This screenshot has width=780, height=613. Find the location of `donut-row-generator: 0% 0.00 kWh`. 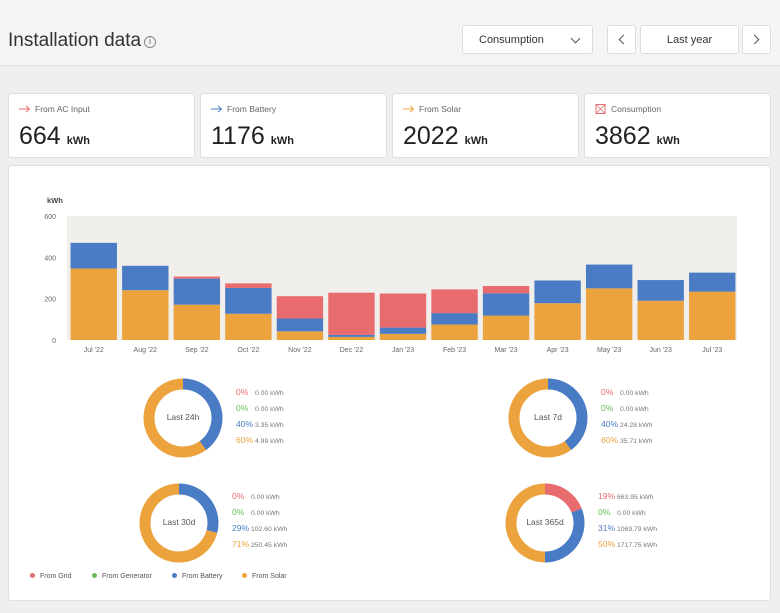

donut-row-generator: 0% 0.00 kWh is located at coordinates (627, 515).